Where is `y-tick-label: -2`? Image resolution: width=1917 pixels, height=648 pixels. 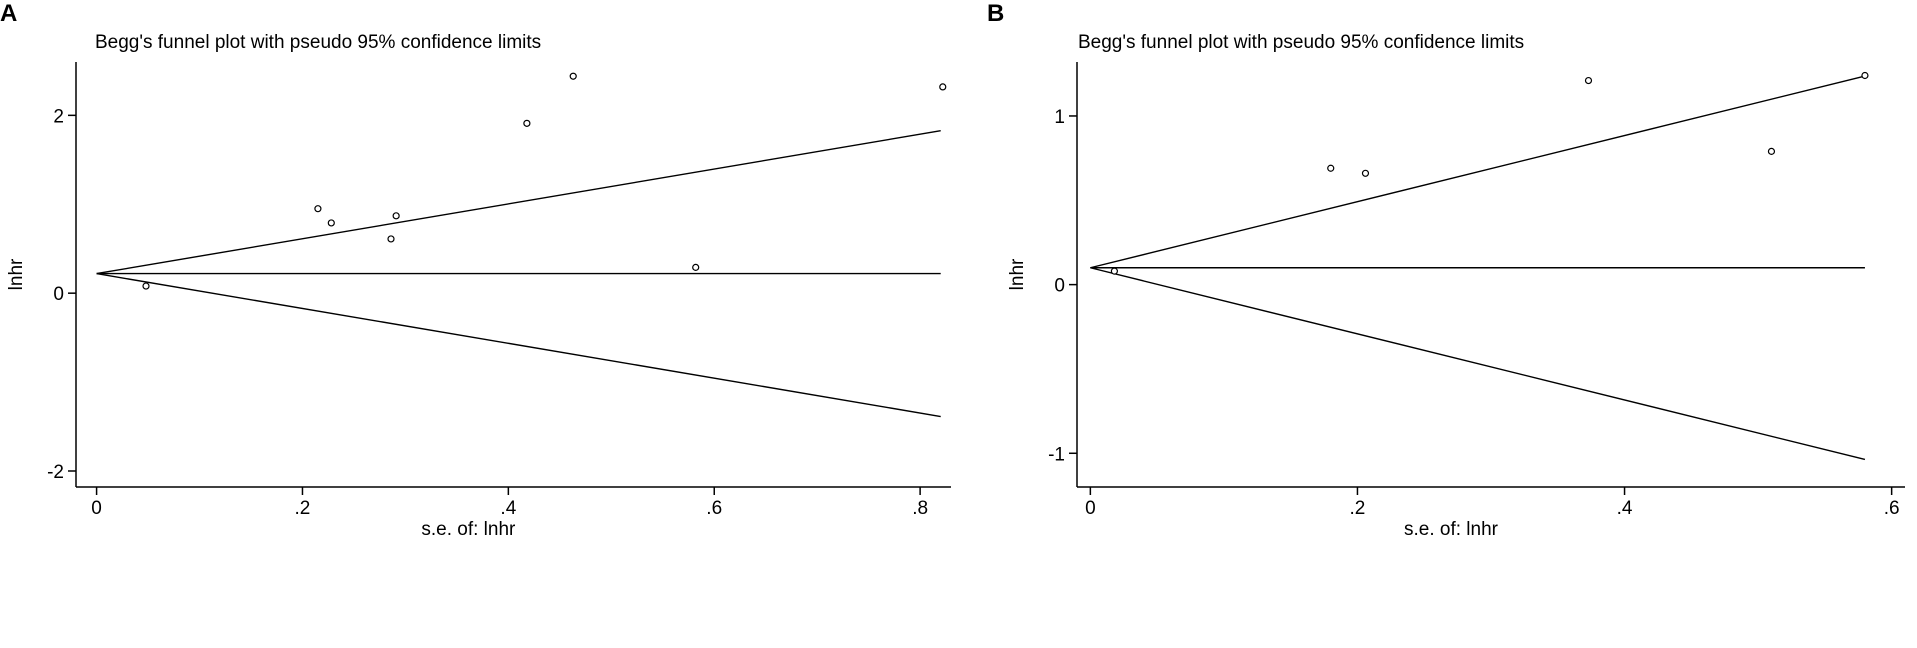
y-tick-label: -2 is located at coordinates (55, 472).